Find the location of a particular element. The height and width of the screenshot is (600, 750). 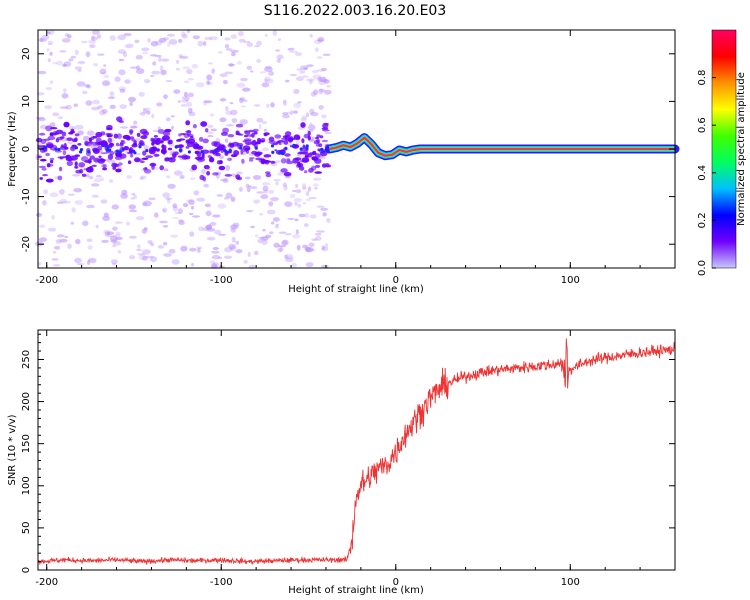

spectrum-x-tick-label: -200 is located at coordinates (46, 280).